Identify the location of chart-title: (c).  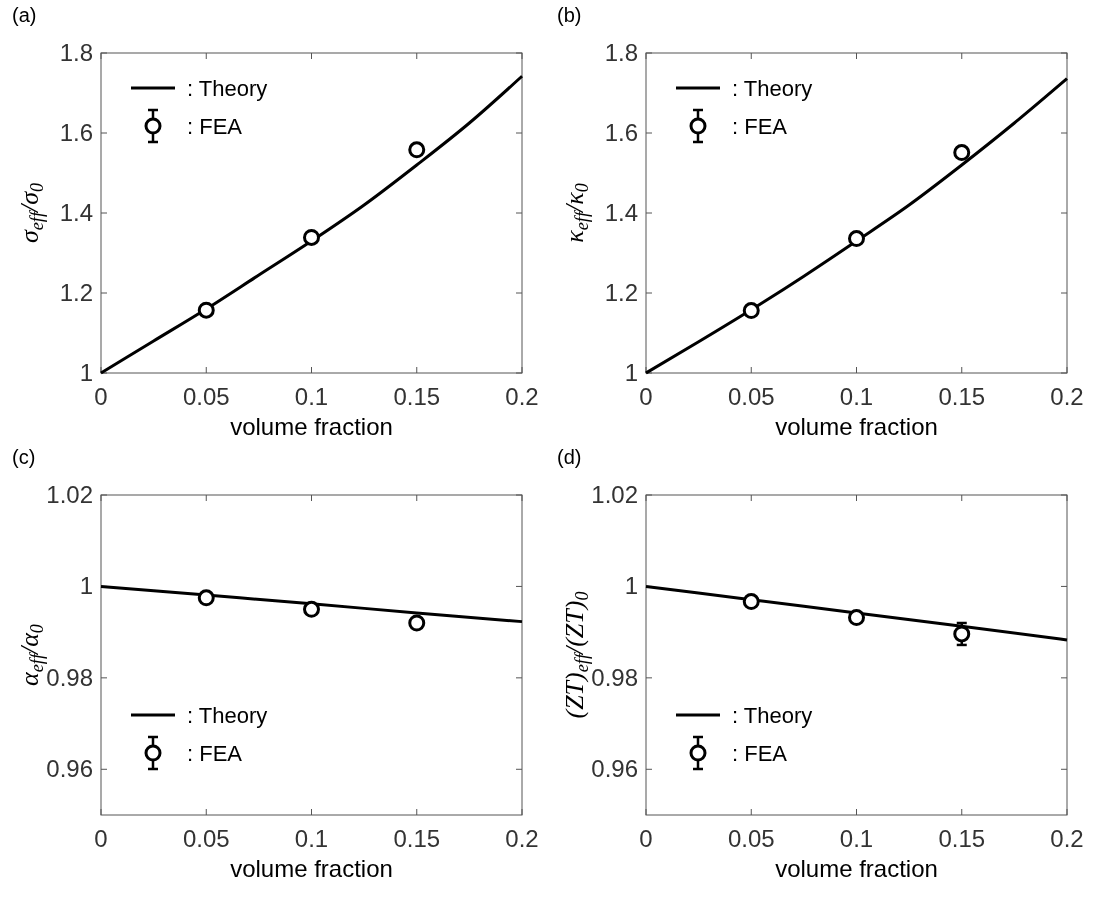
(24, 457).